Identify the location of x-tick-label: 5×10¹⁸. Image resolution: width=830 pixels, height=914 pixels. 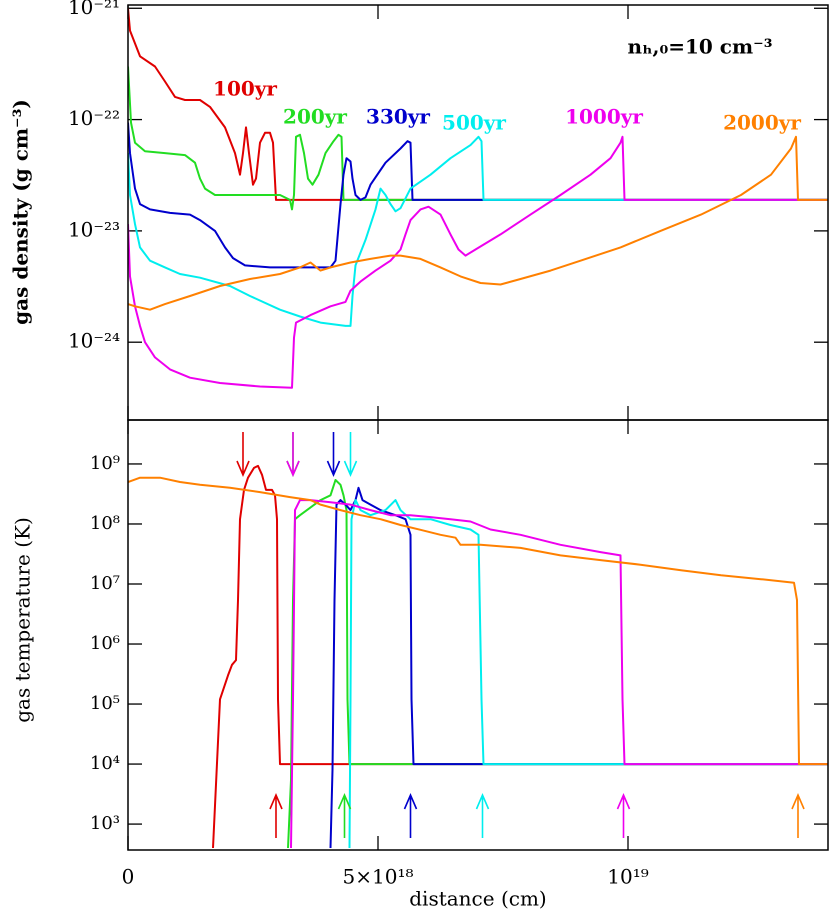
(378, 877).